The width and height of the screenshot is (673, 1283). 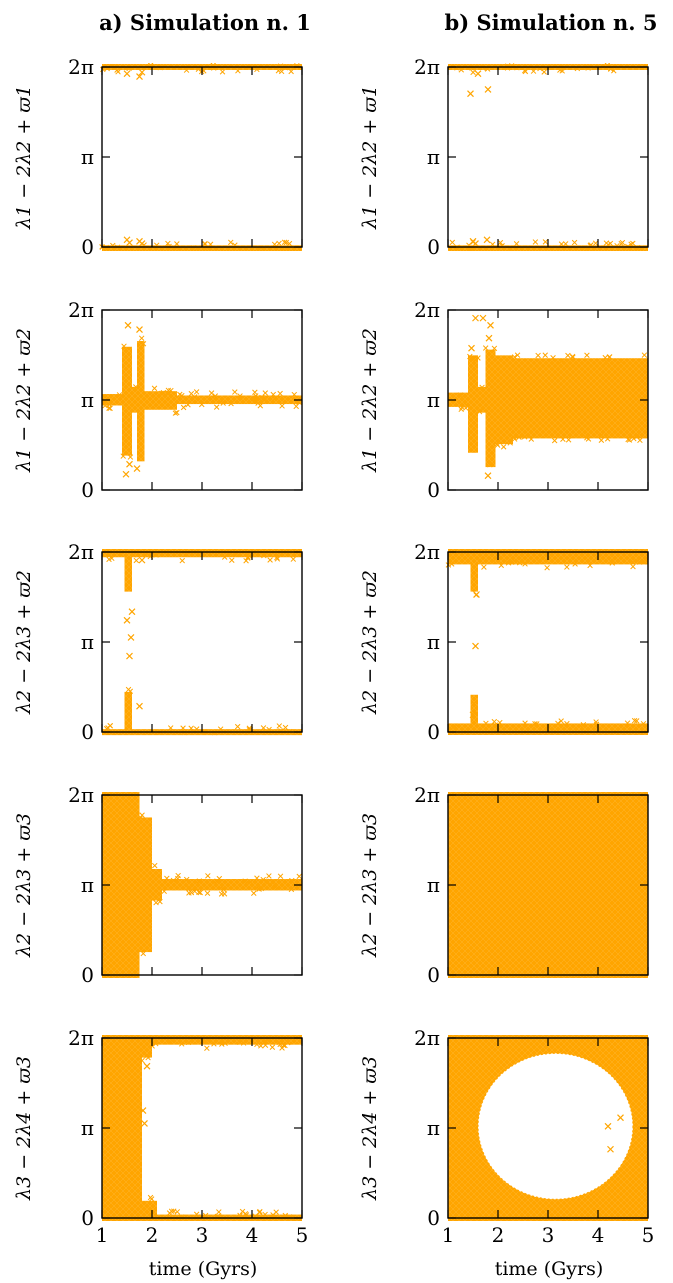 I want to click on panel-b-3: 0 π 2π λ2 − 2λ3 + ϖ2, so click(x=504, y=642).